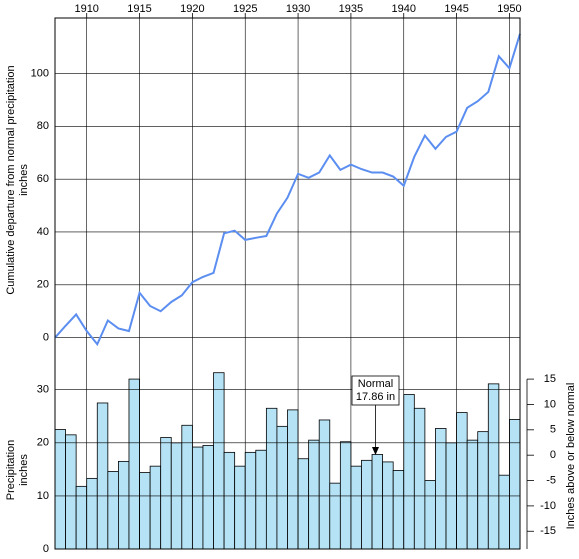 The width and height of the screenshot is (579, 559). I want to click on y2-tick-label: 15, so click(550, 379).